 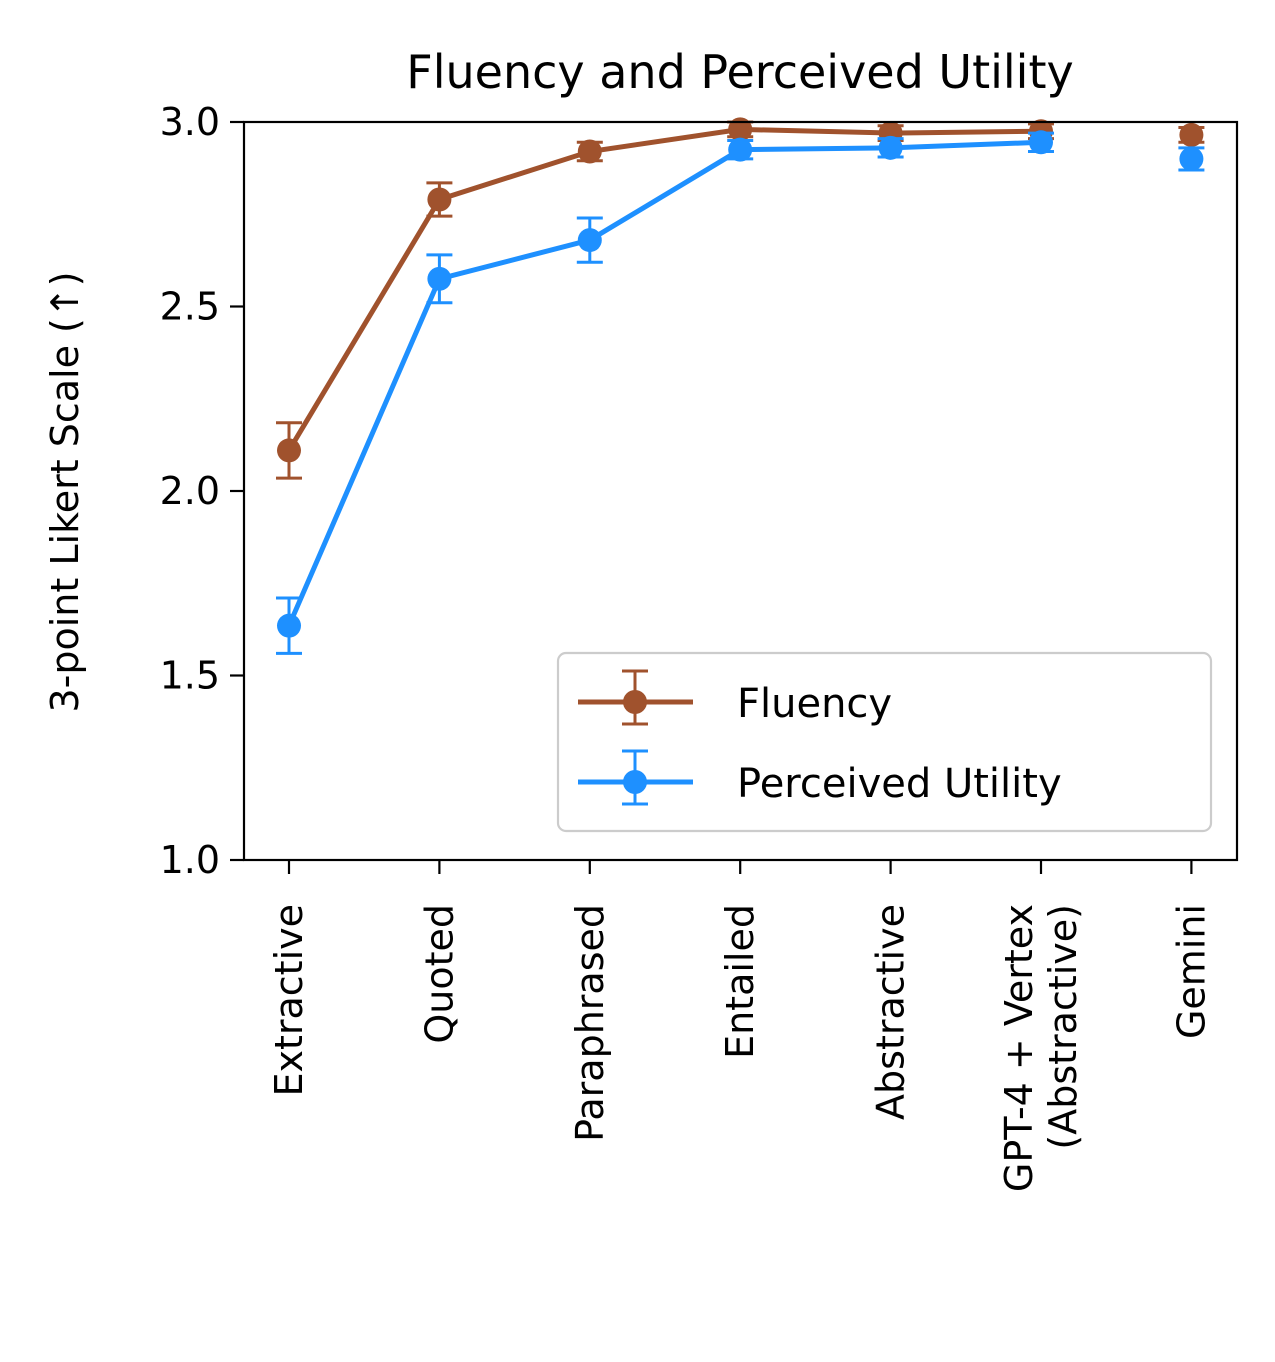 What do you see at coordinates (664, 289) in the screenshot?
I see `series-line` at bounding box center [664, 289].